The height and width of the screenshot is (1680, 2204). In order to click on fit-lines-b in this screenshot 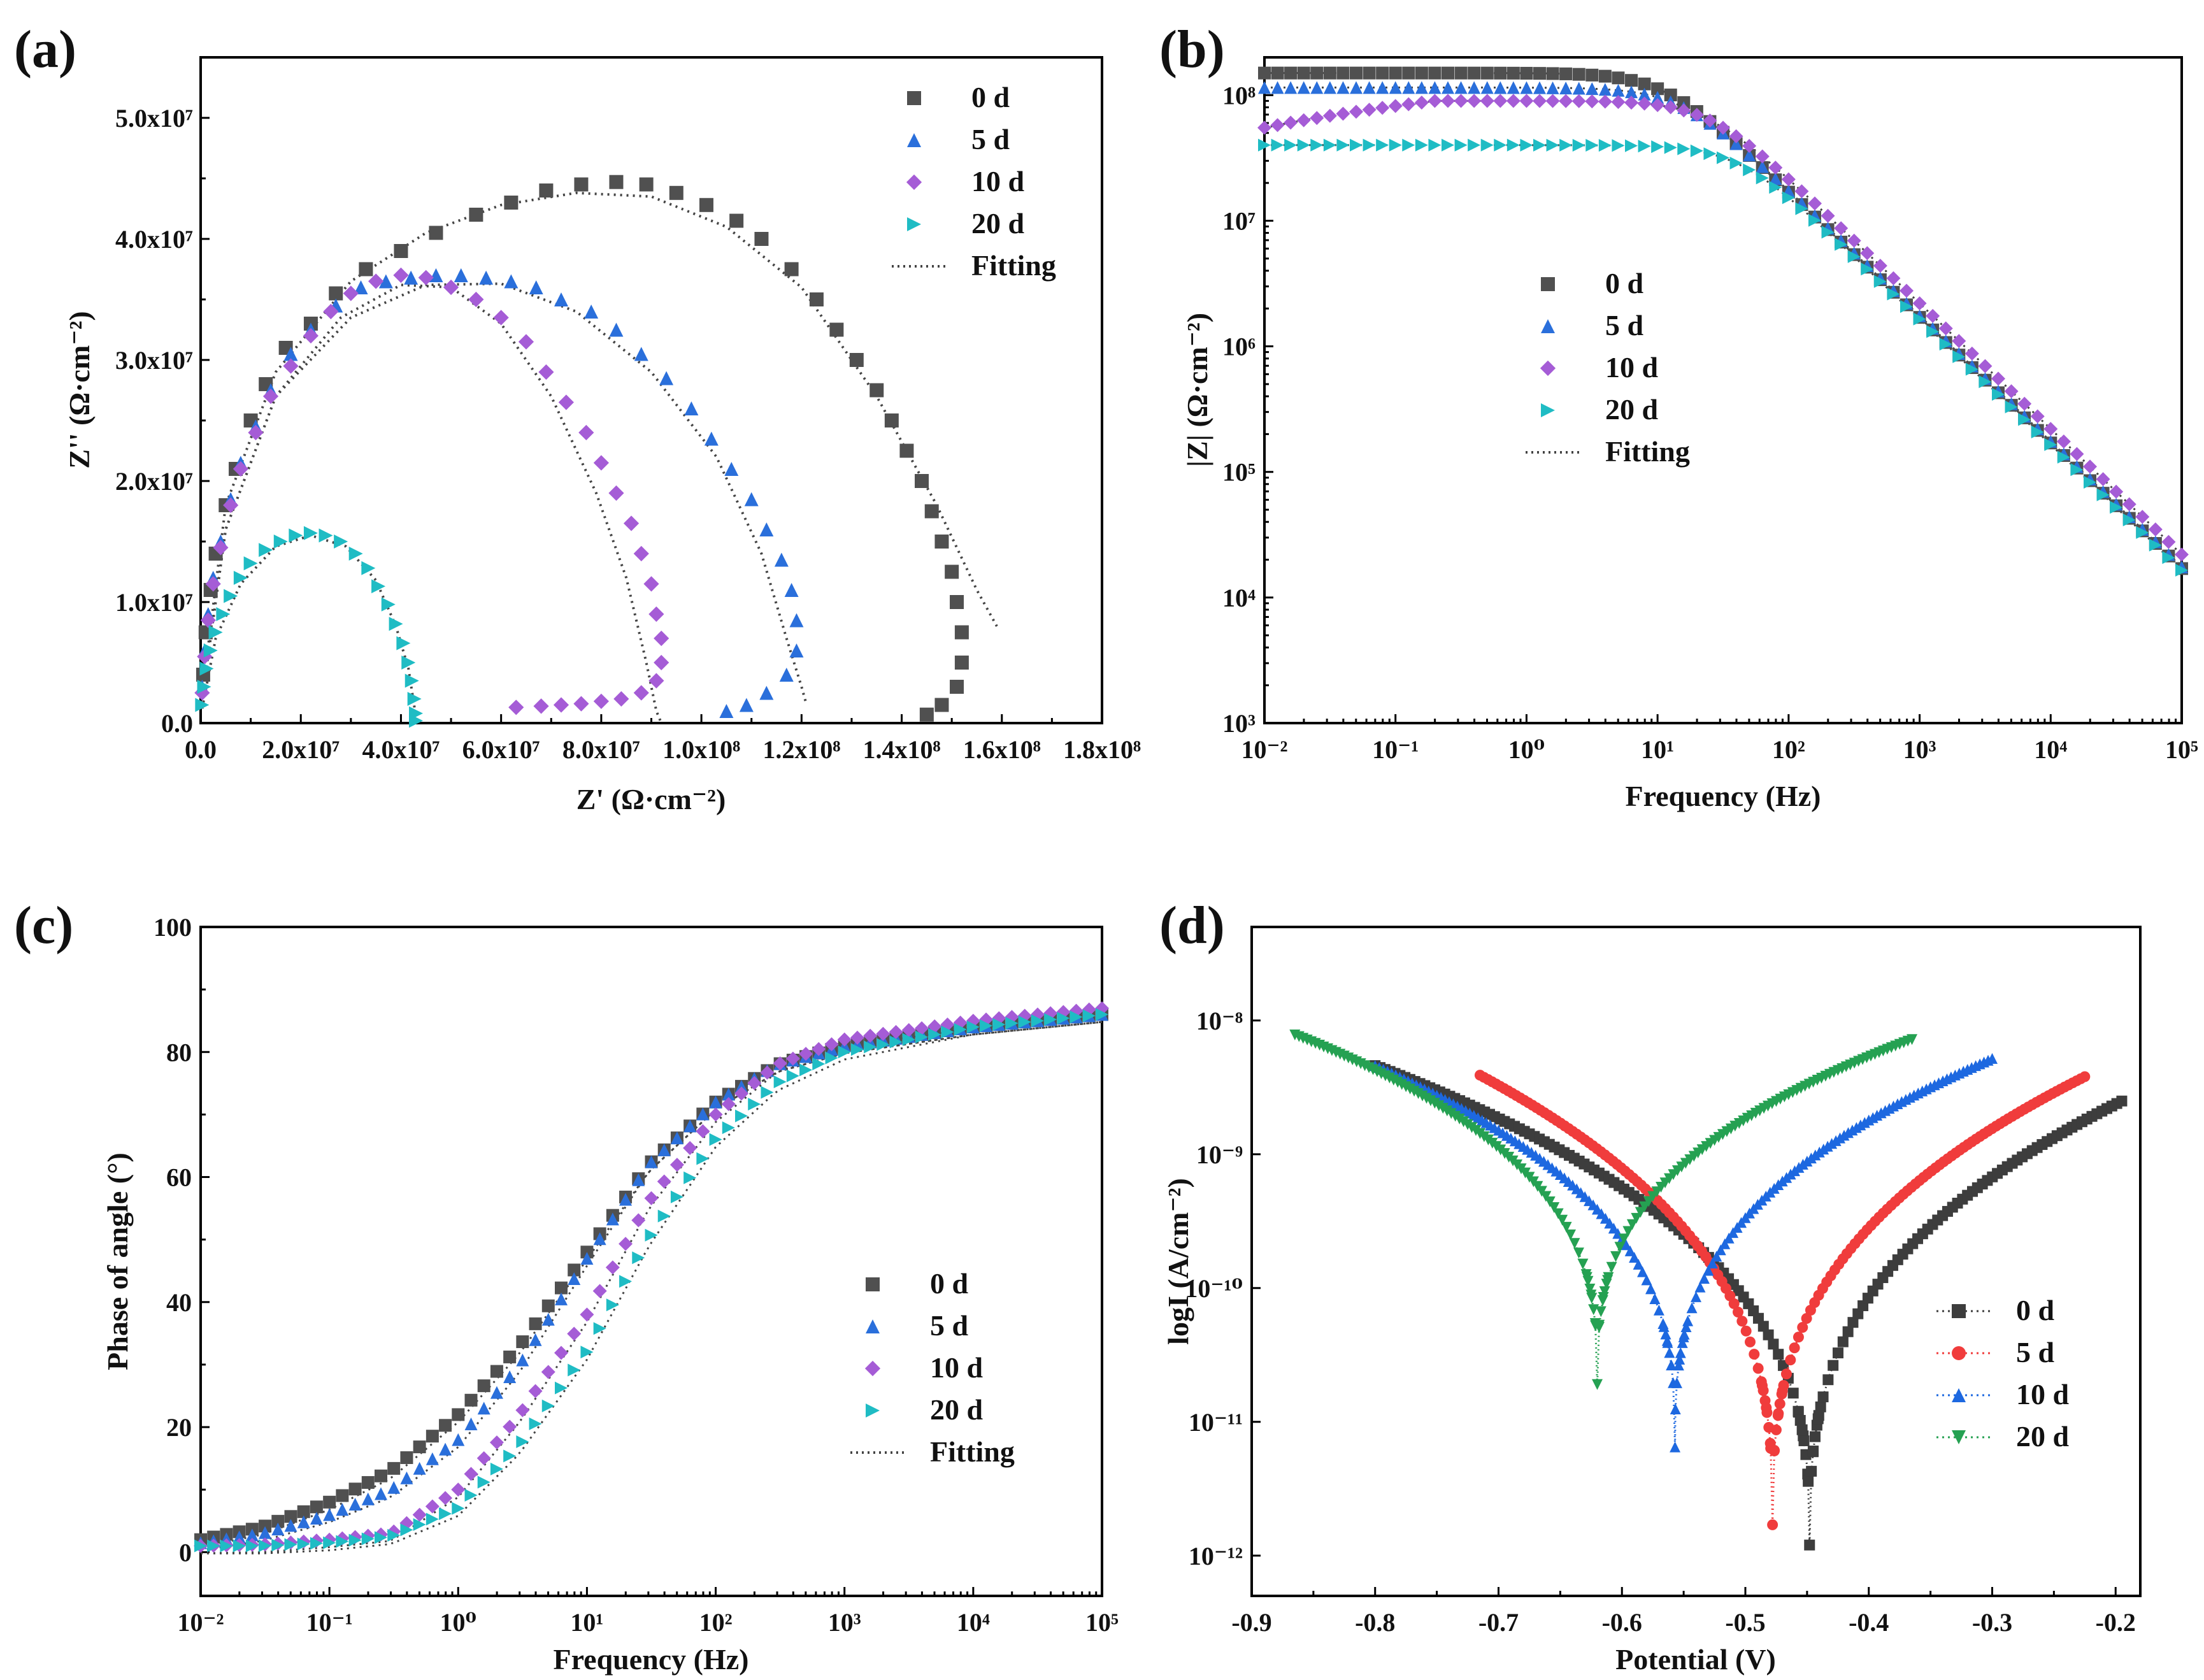, I will do `click(1723, 321)`.